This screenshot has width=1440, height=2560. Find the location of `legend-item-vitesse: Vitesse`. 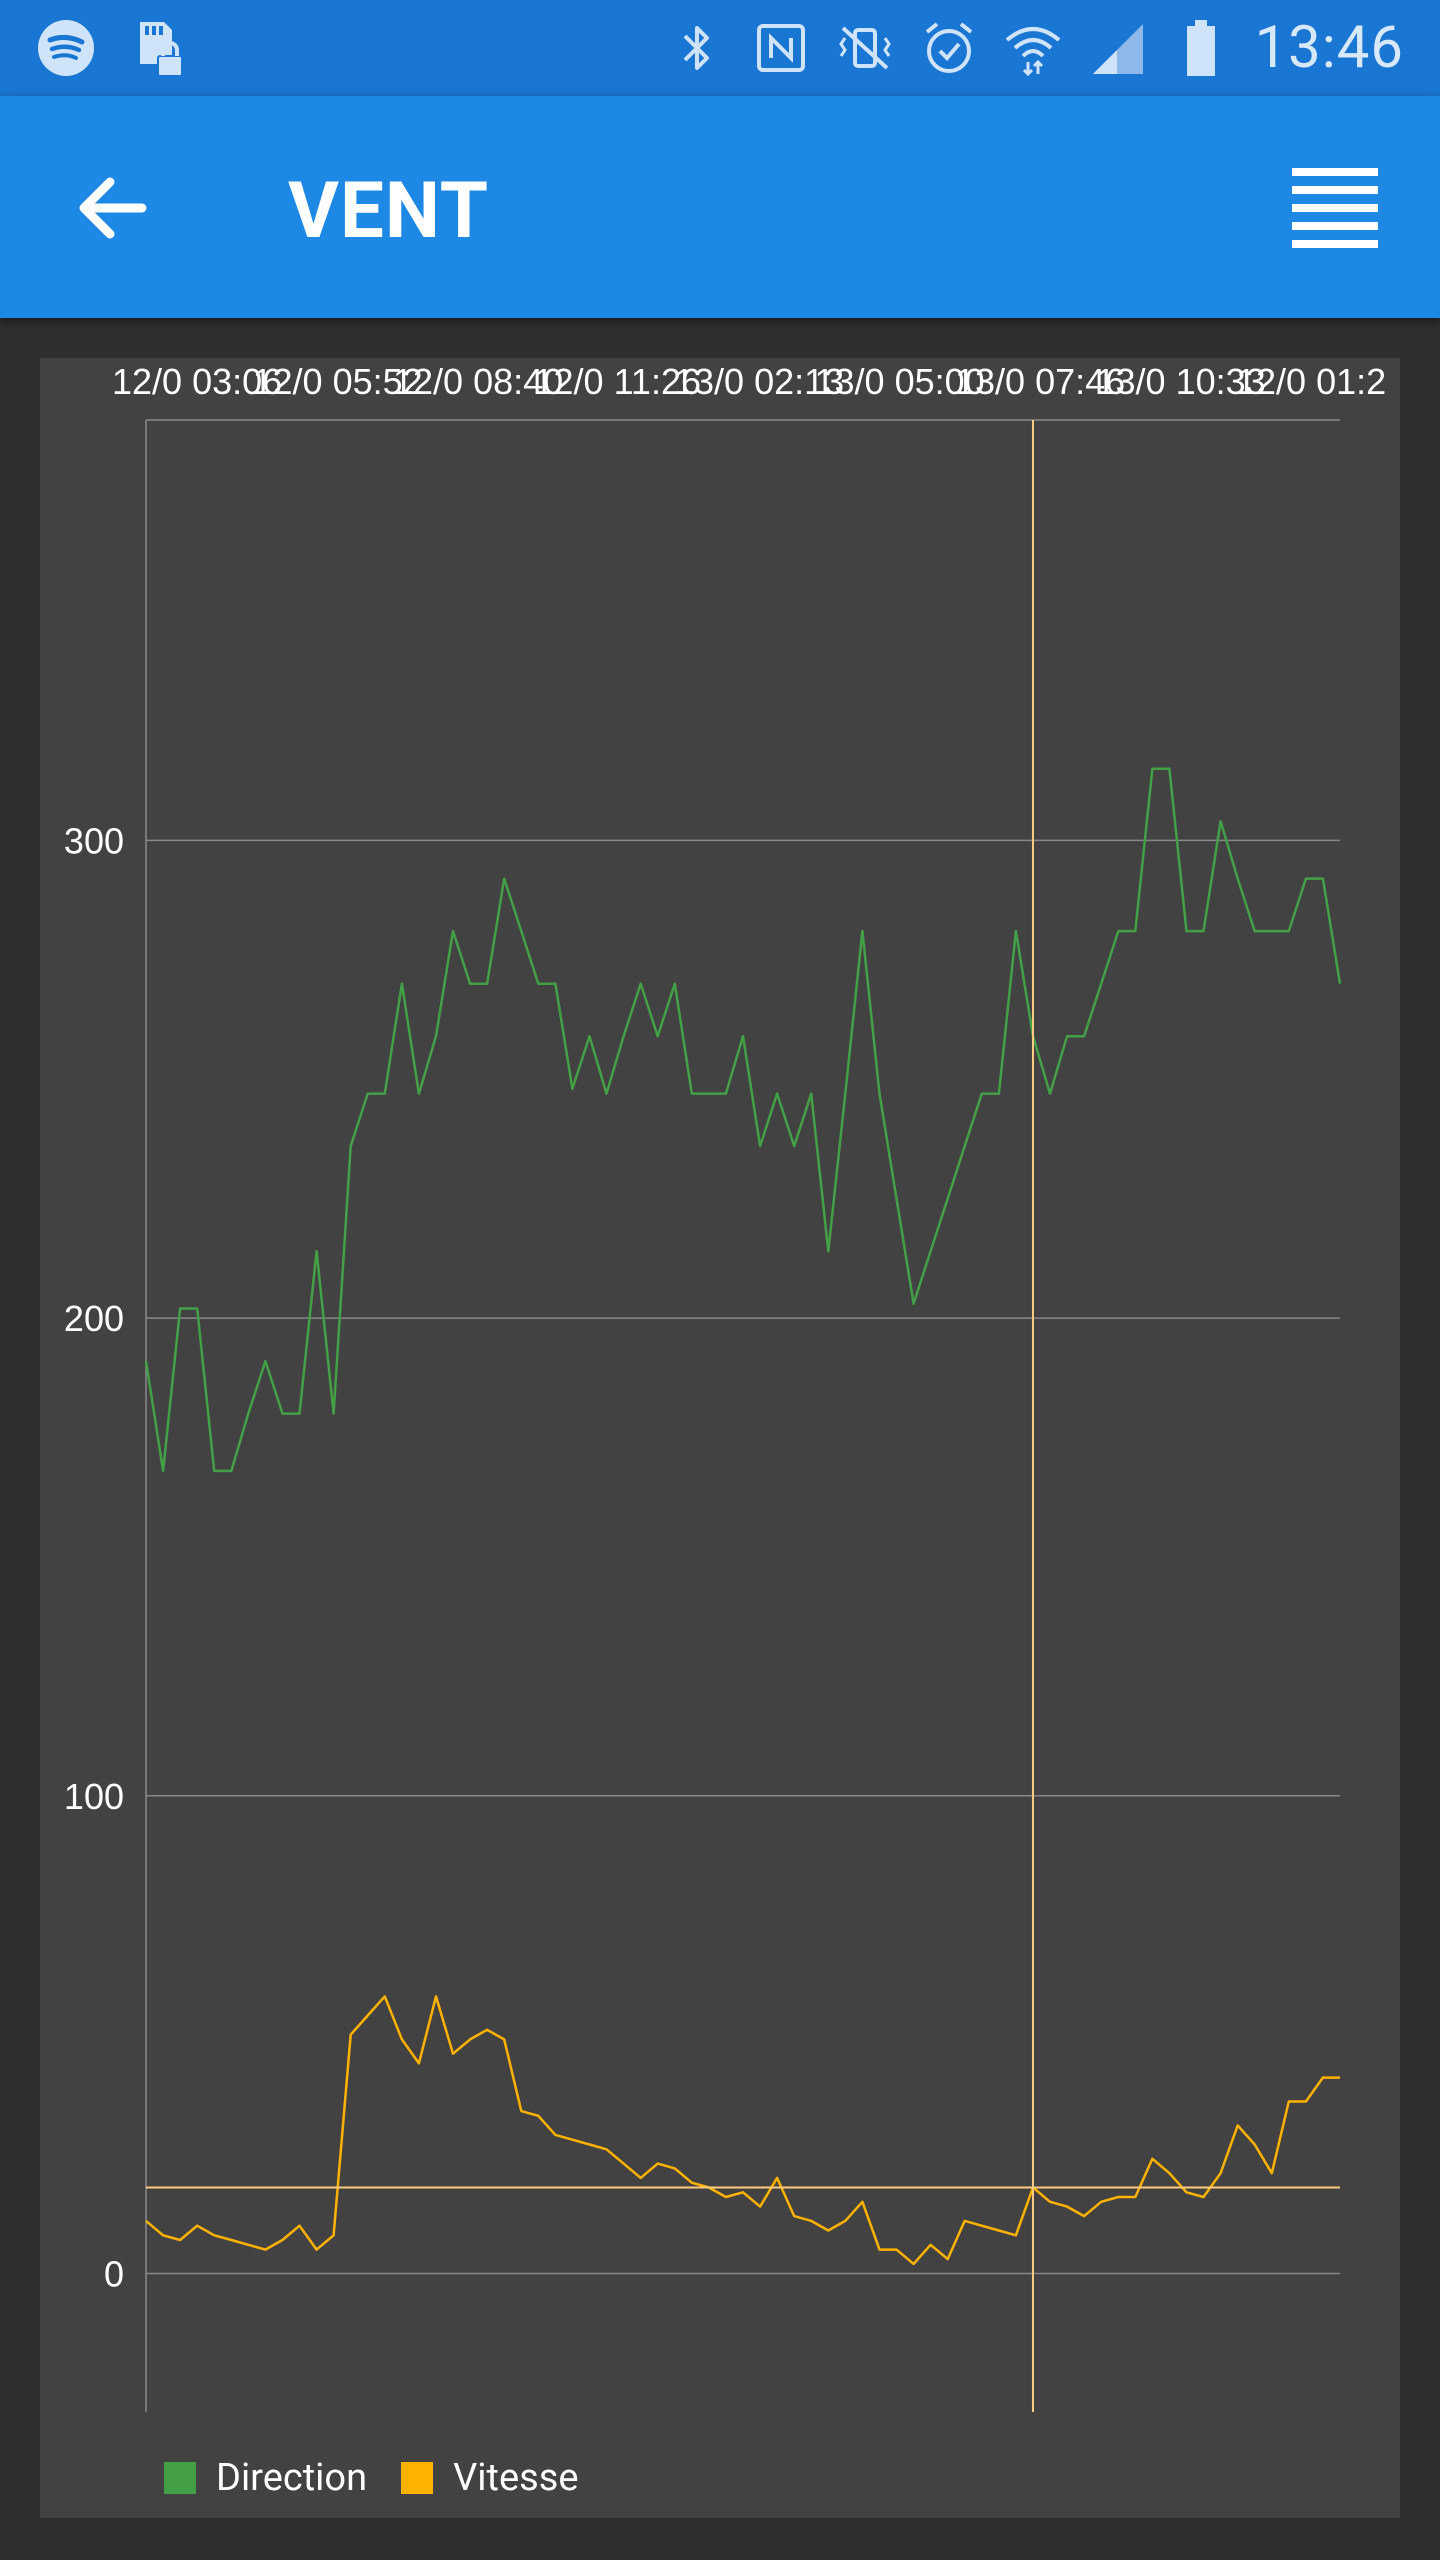

legend-item-vitesse: Vitesse is located at coordinates (489, 2478).